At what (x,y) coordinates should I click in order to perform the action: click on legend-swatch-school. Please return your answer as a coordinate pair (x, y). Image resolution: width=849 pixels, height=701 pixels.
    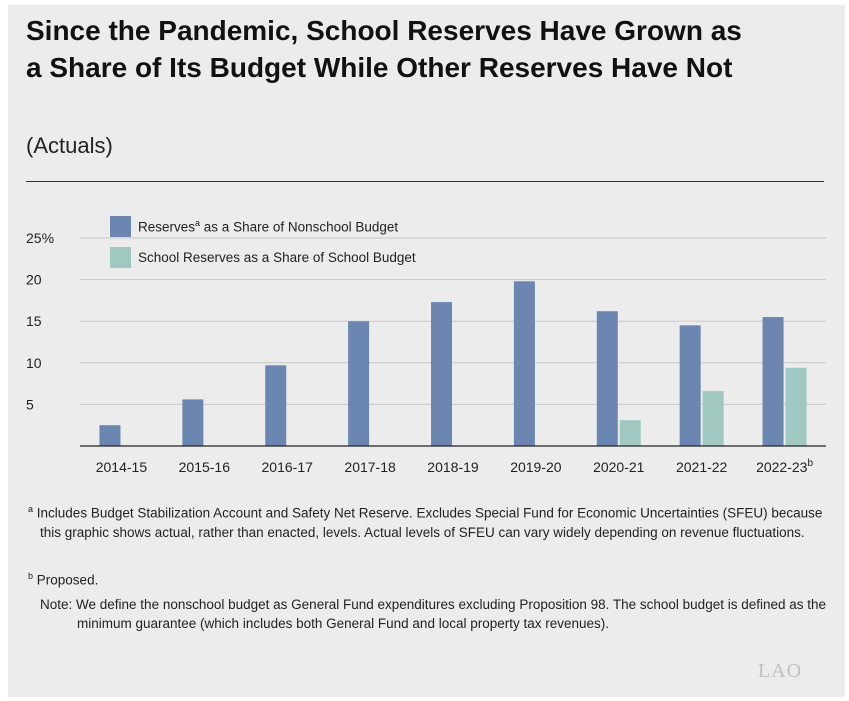
    Looking at the image, I should click on (120, 257).